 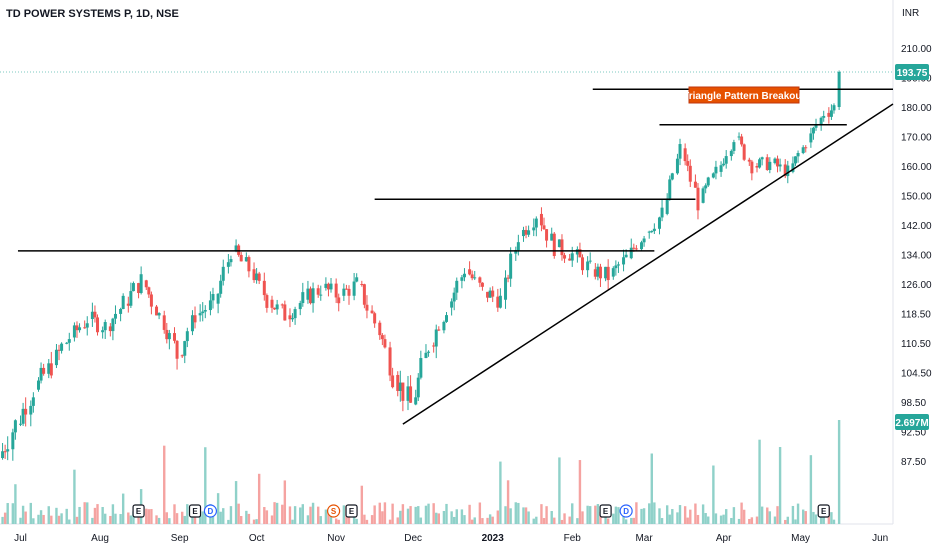 What do you see at coordinates (912, 71) in the screenshot?
I see `last-price-tag` at bounding box center [912, 71].